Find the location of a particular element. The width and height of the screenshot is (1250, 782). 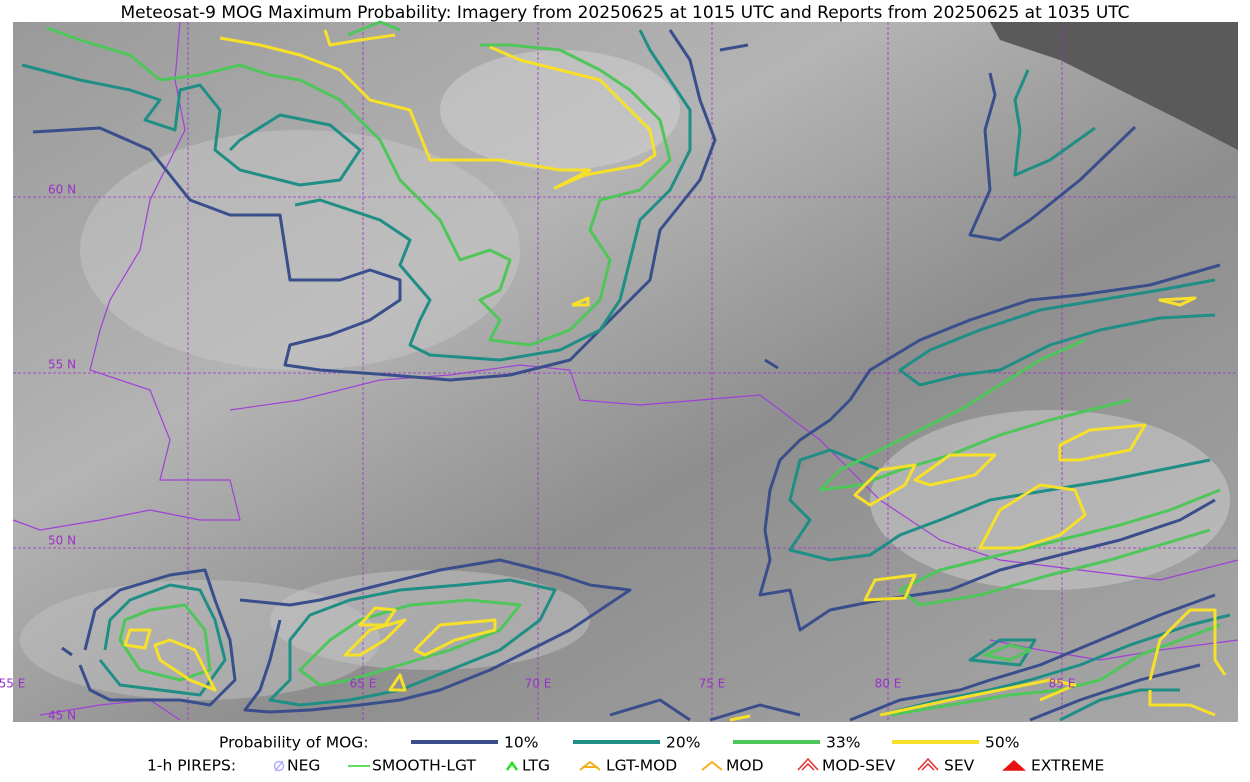

lat-label: 50 N is located at coordinates (62, 541).